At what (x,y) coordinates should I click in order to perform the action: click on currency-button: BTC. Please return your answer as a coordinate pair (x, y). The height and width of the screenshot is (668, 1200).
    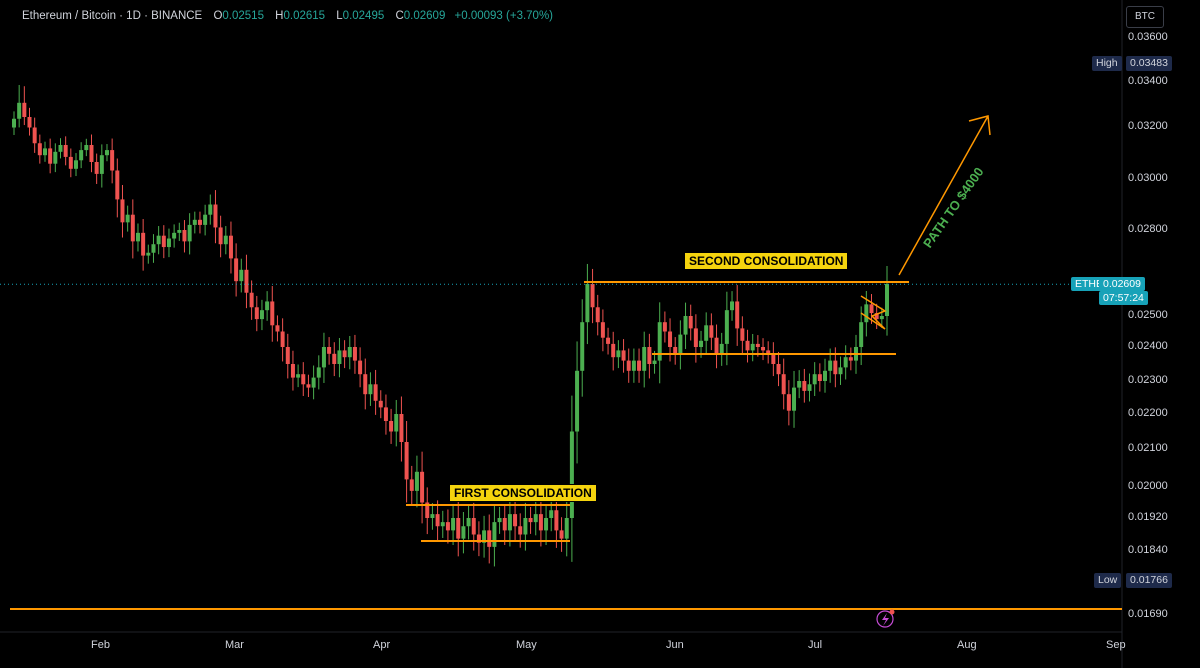
    Looking at the image, I should click on (1145, 17).